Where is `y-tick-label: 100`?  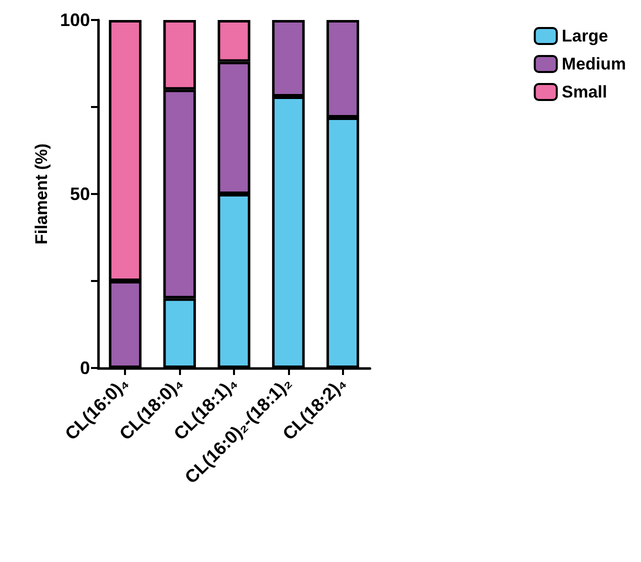 y-tick-label: 100 is located at coordinates (75, 20).